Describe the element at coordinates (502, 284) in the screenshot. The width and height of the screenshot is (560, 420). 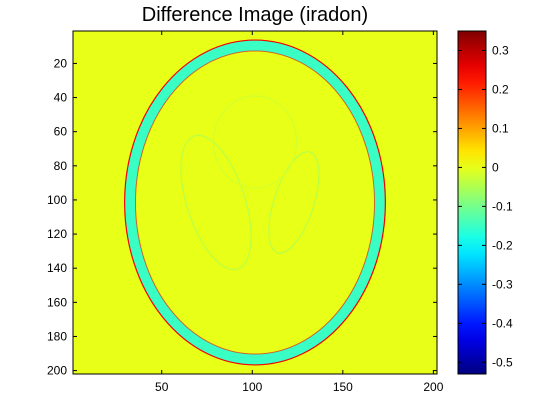
I see `colorbar-tick-label: -0.3` at that location.